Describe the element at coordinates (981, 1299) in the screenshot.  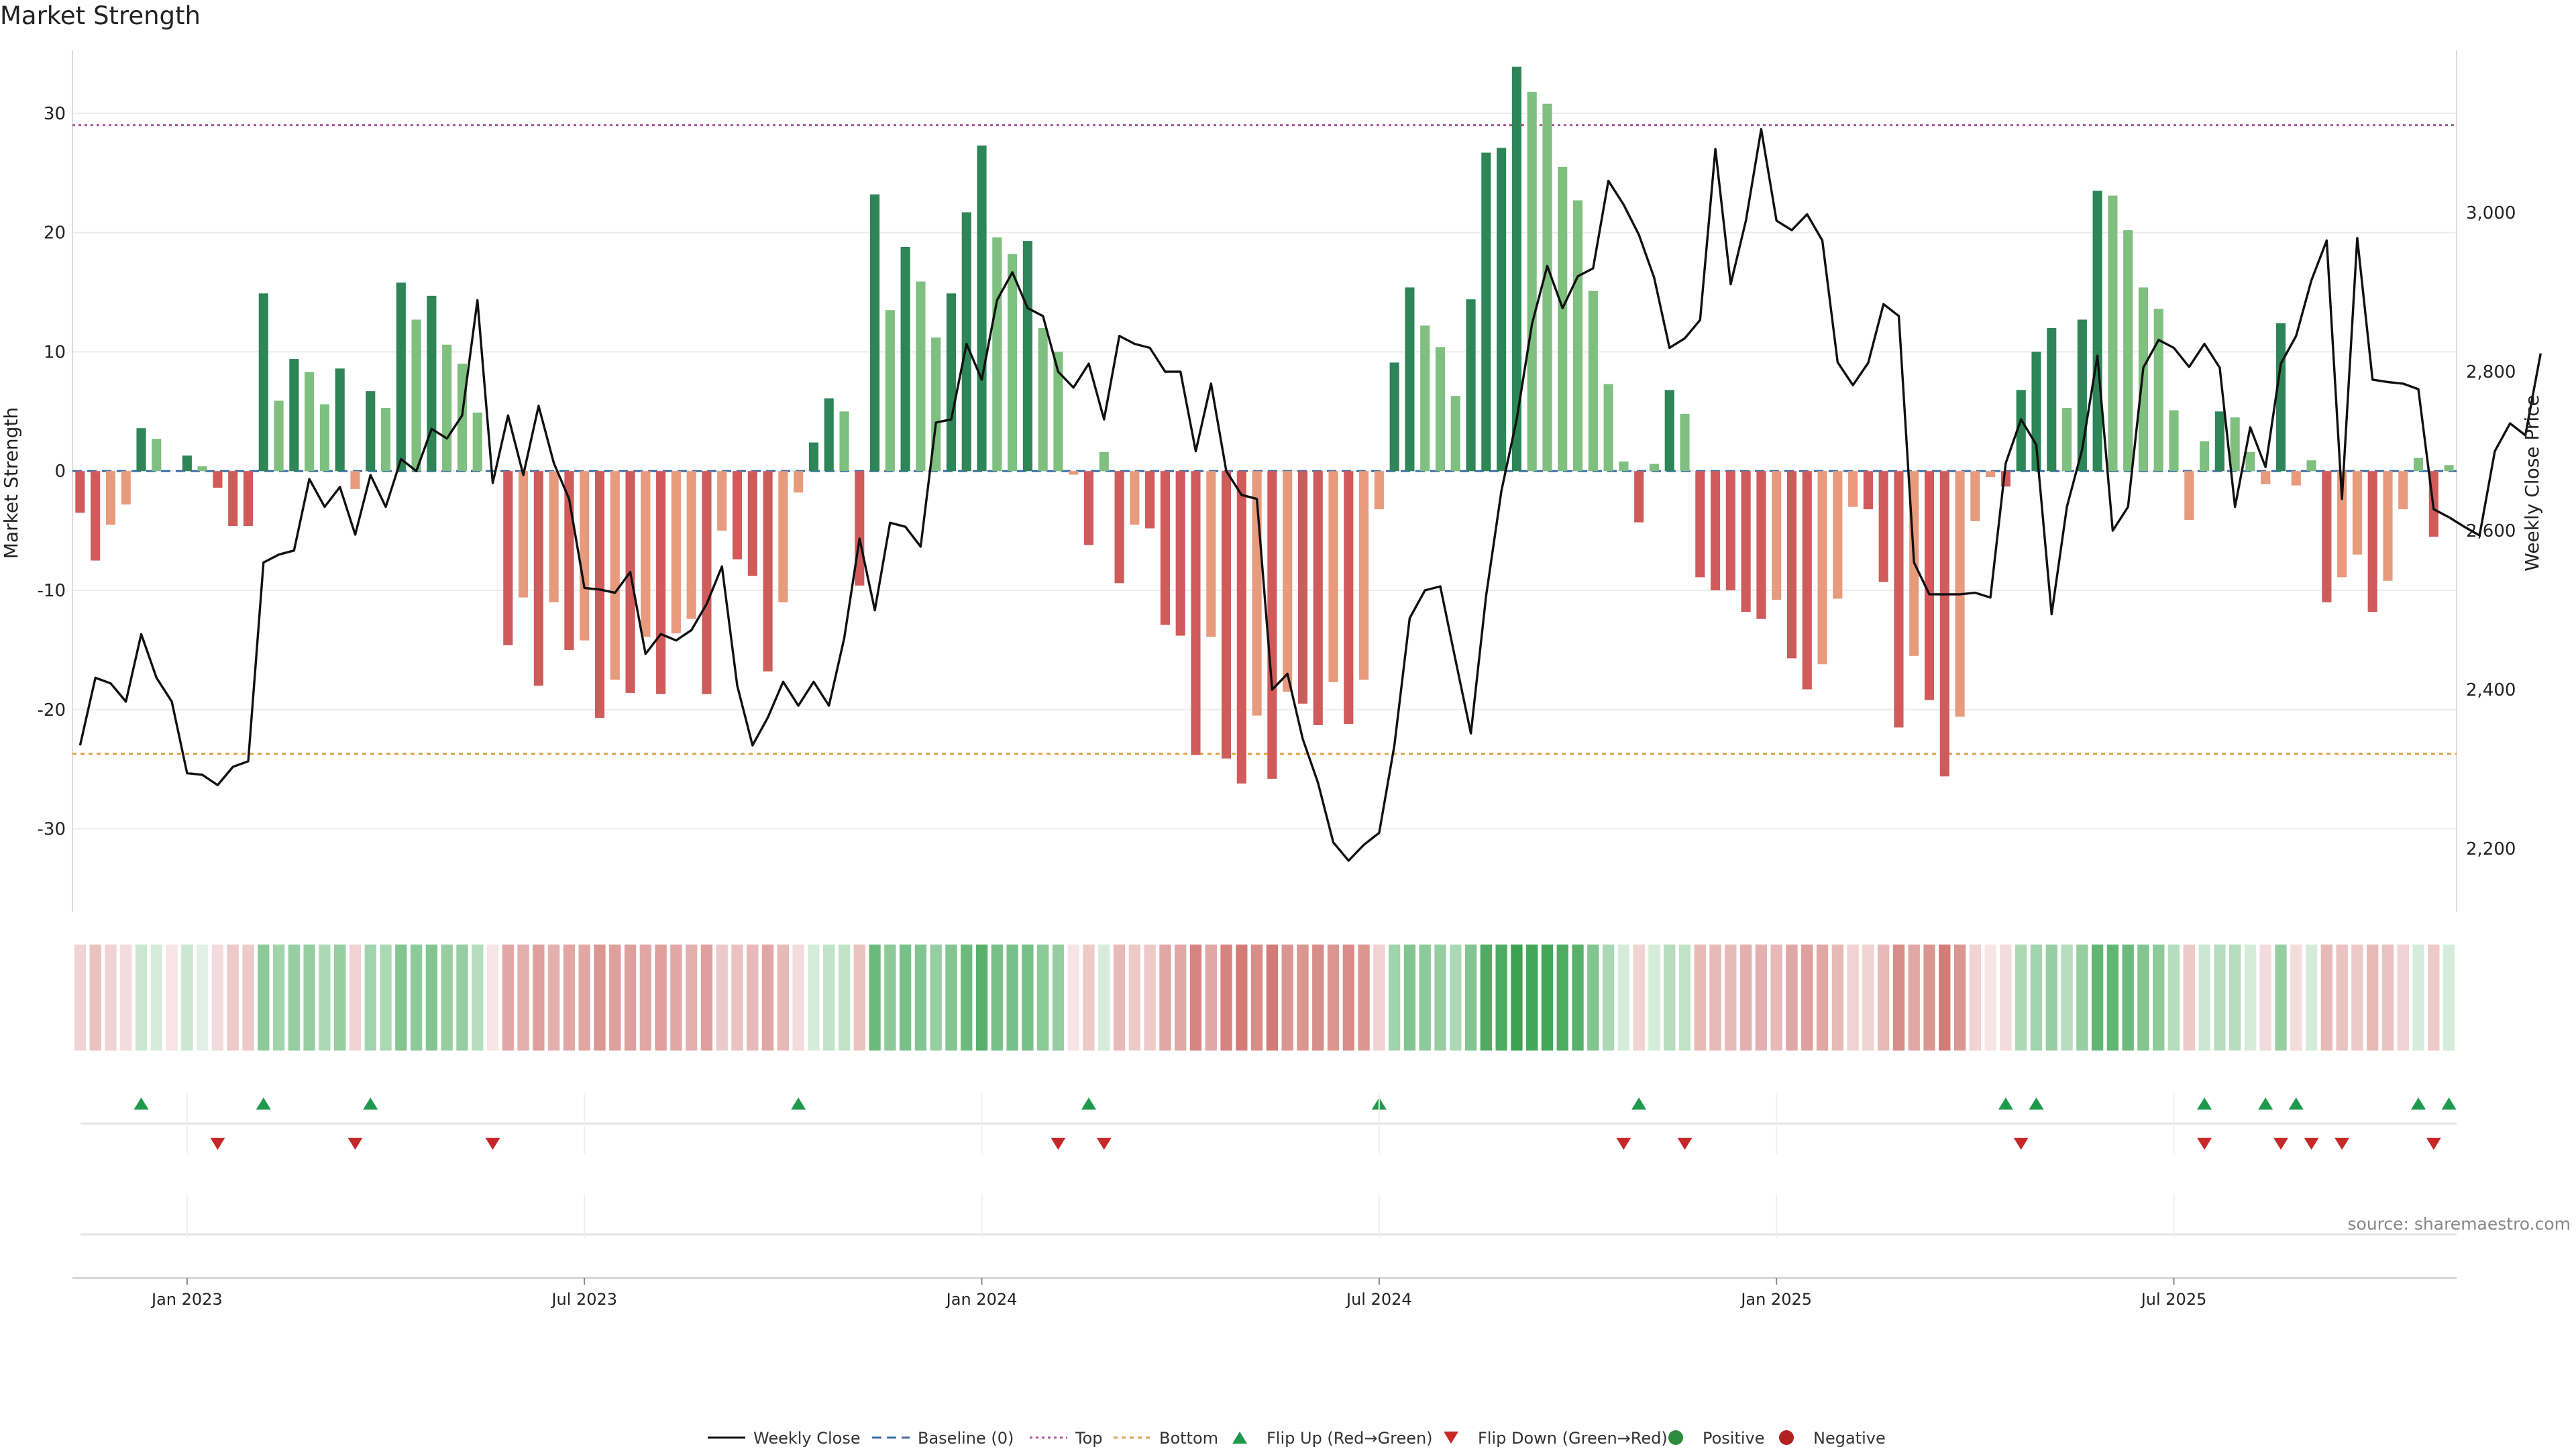
I see `x-tick-label: Jan 2024` at that location.